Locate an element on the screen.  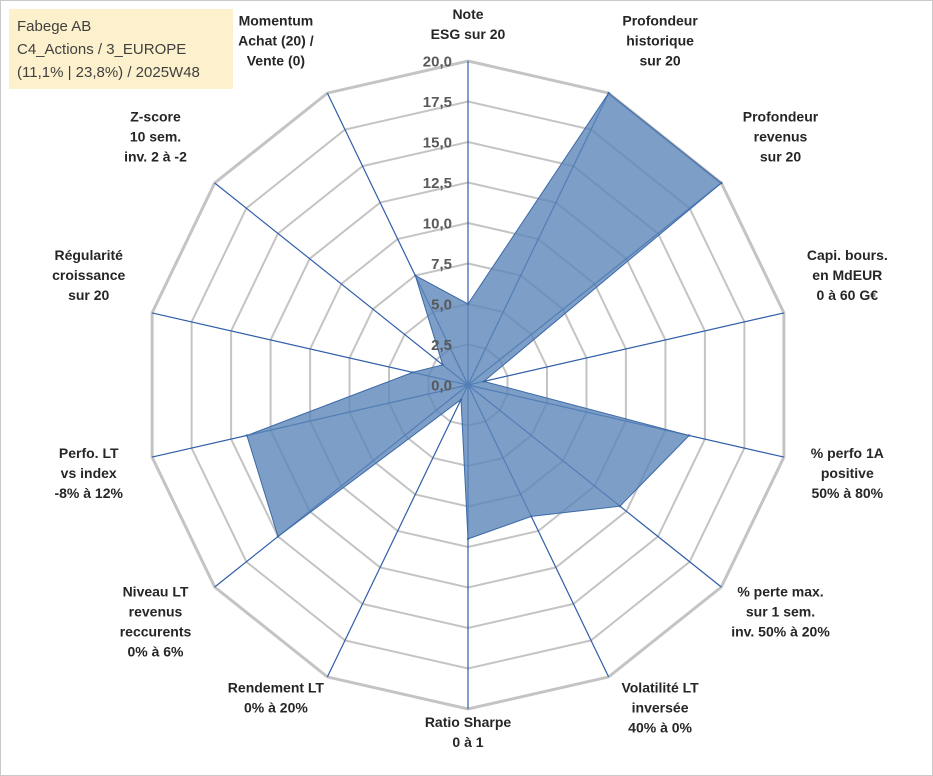
axis-label: Momentum Achat (20) / Vente (0) is located at coordinates (276, 40).